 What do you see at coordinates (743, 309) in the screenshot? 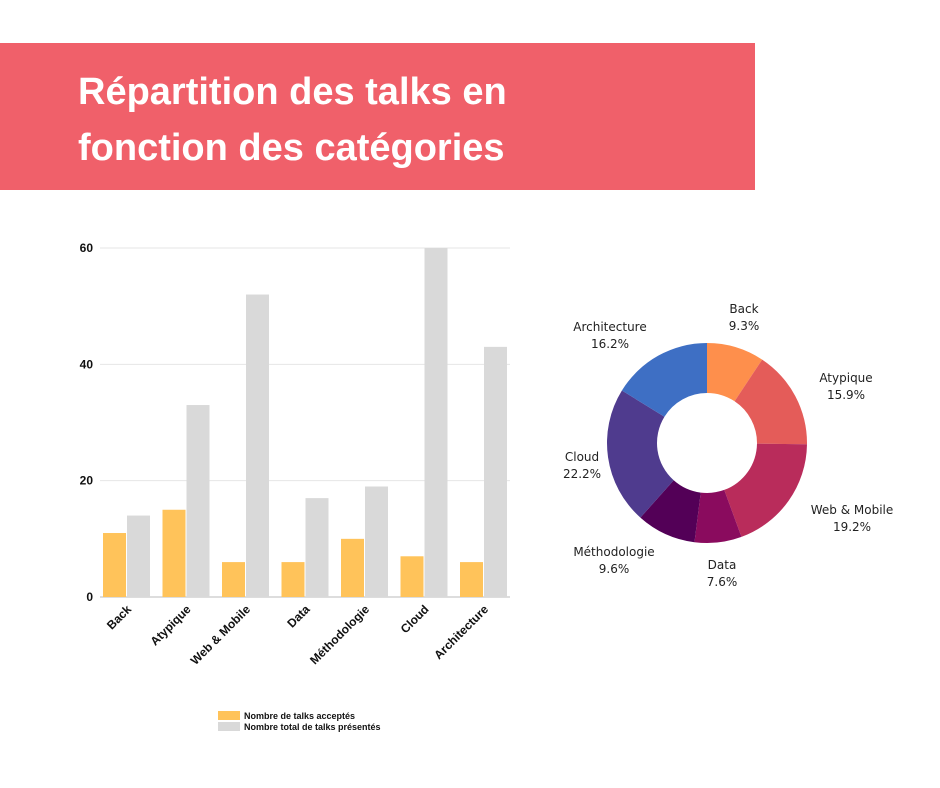
I see `slice-label: Back` at bounding box center [743, 309].